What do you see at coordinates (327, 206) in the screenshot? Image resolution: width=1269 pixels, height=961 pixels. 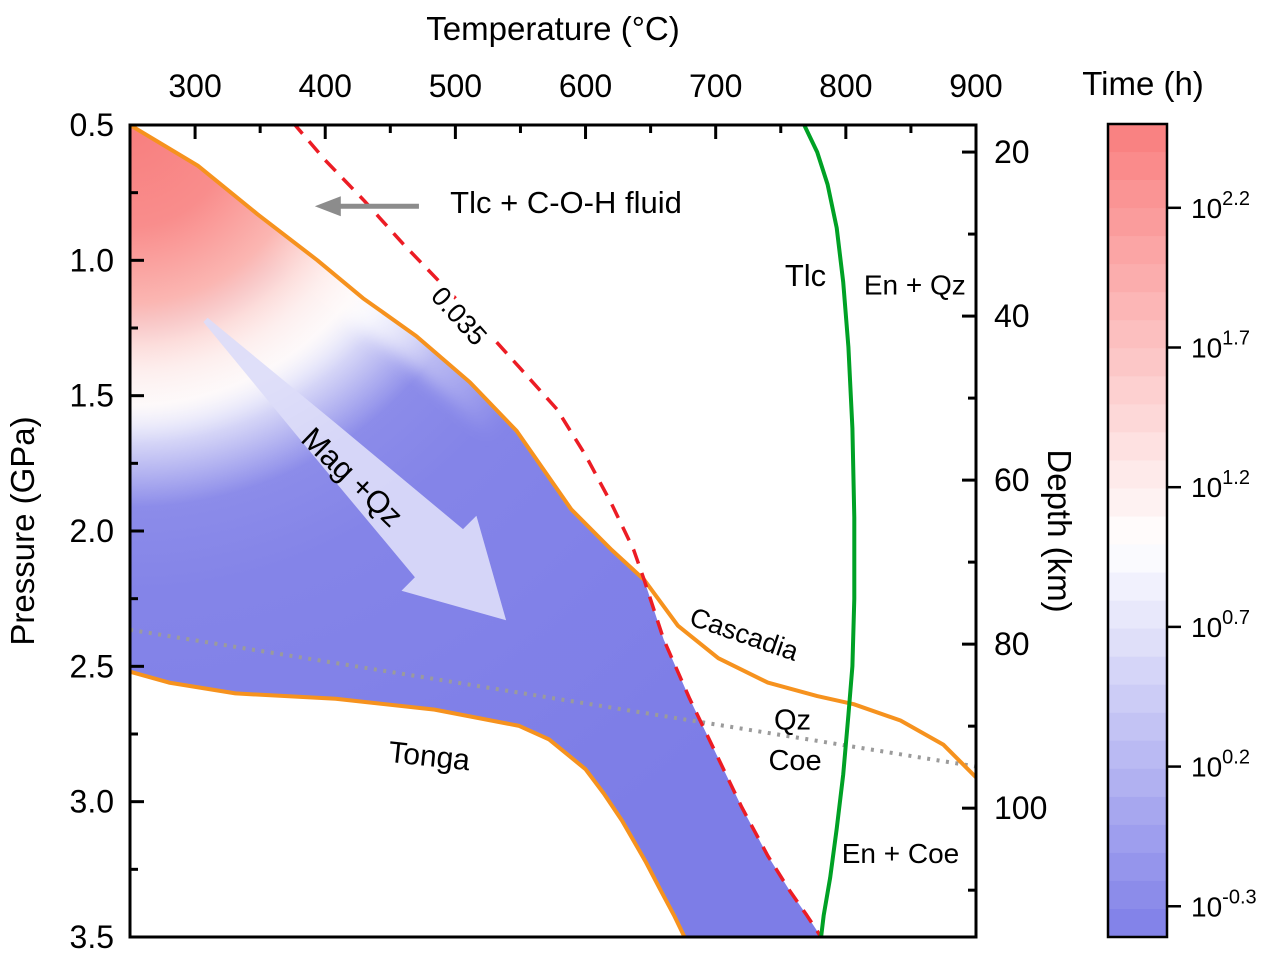 I see `reaction-arrow-head` at bounding box center [327, 206].